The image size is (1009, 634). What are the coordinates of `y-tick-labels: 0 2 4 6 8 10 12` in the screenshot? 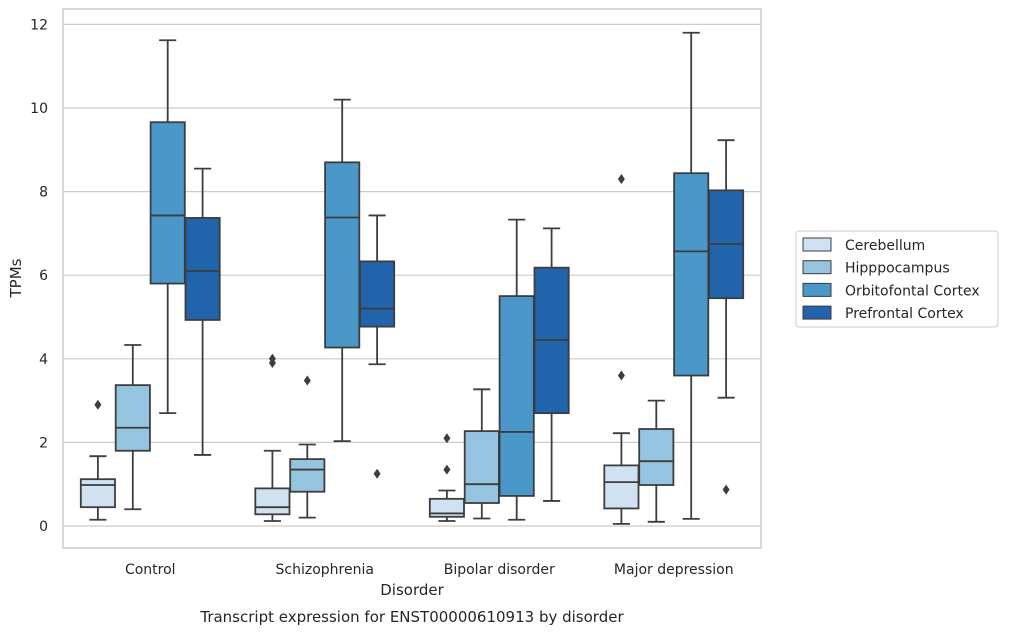 It's located at (39, 276).